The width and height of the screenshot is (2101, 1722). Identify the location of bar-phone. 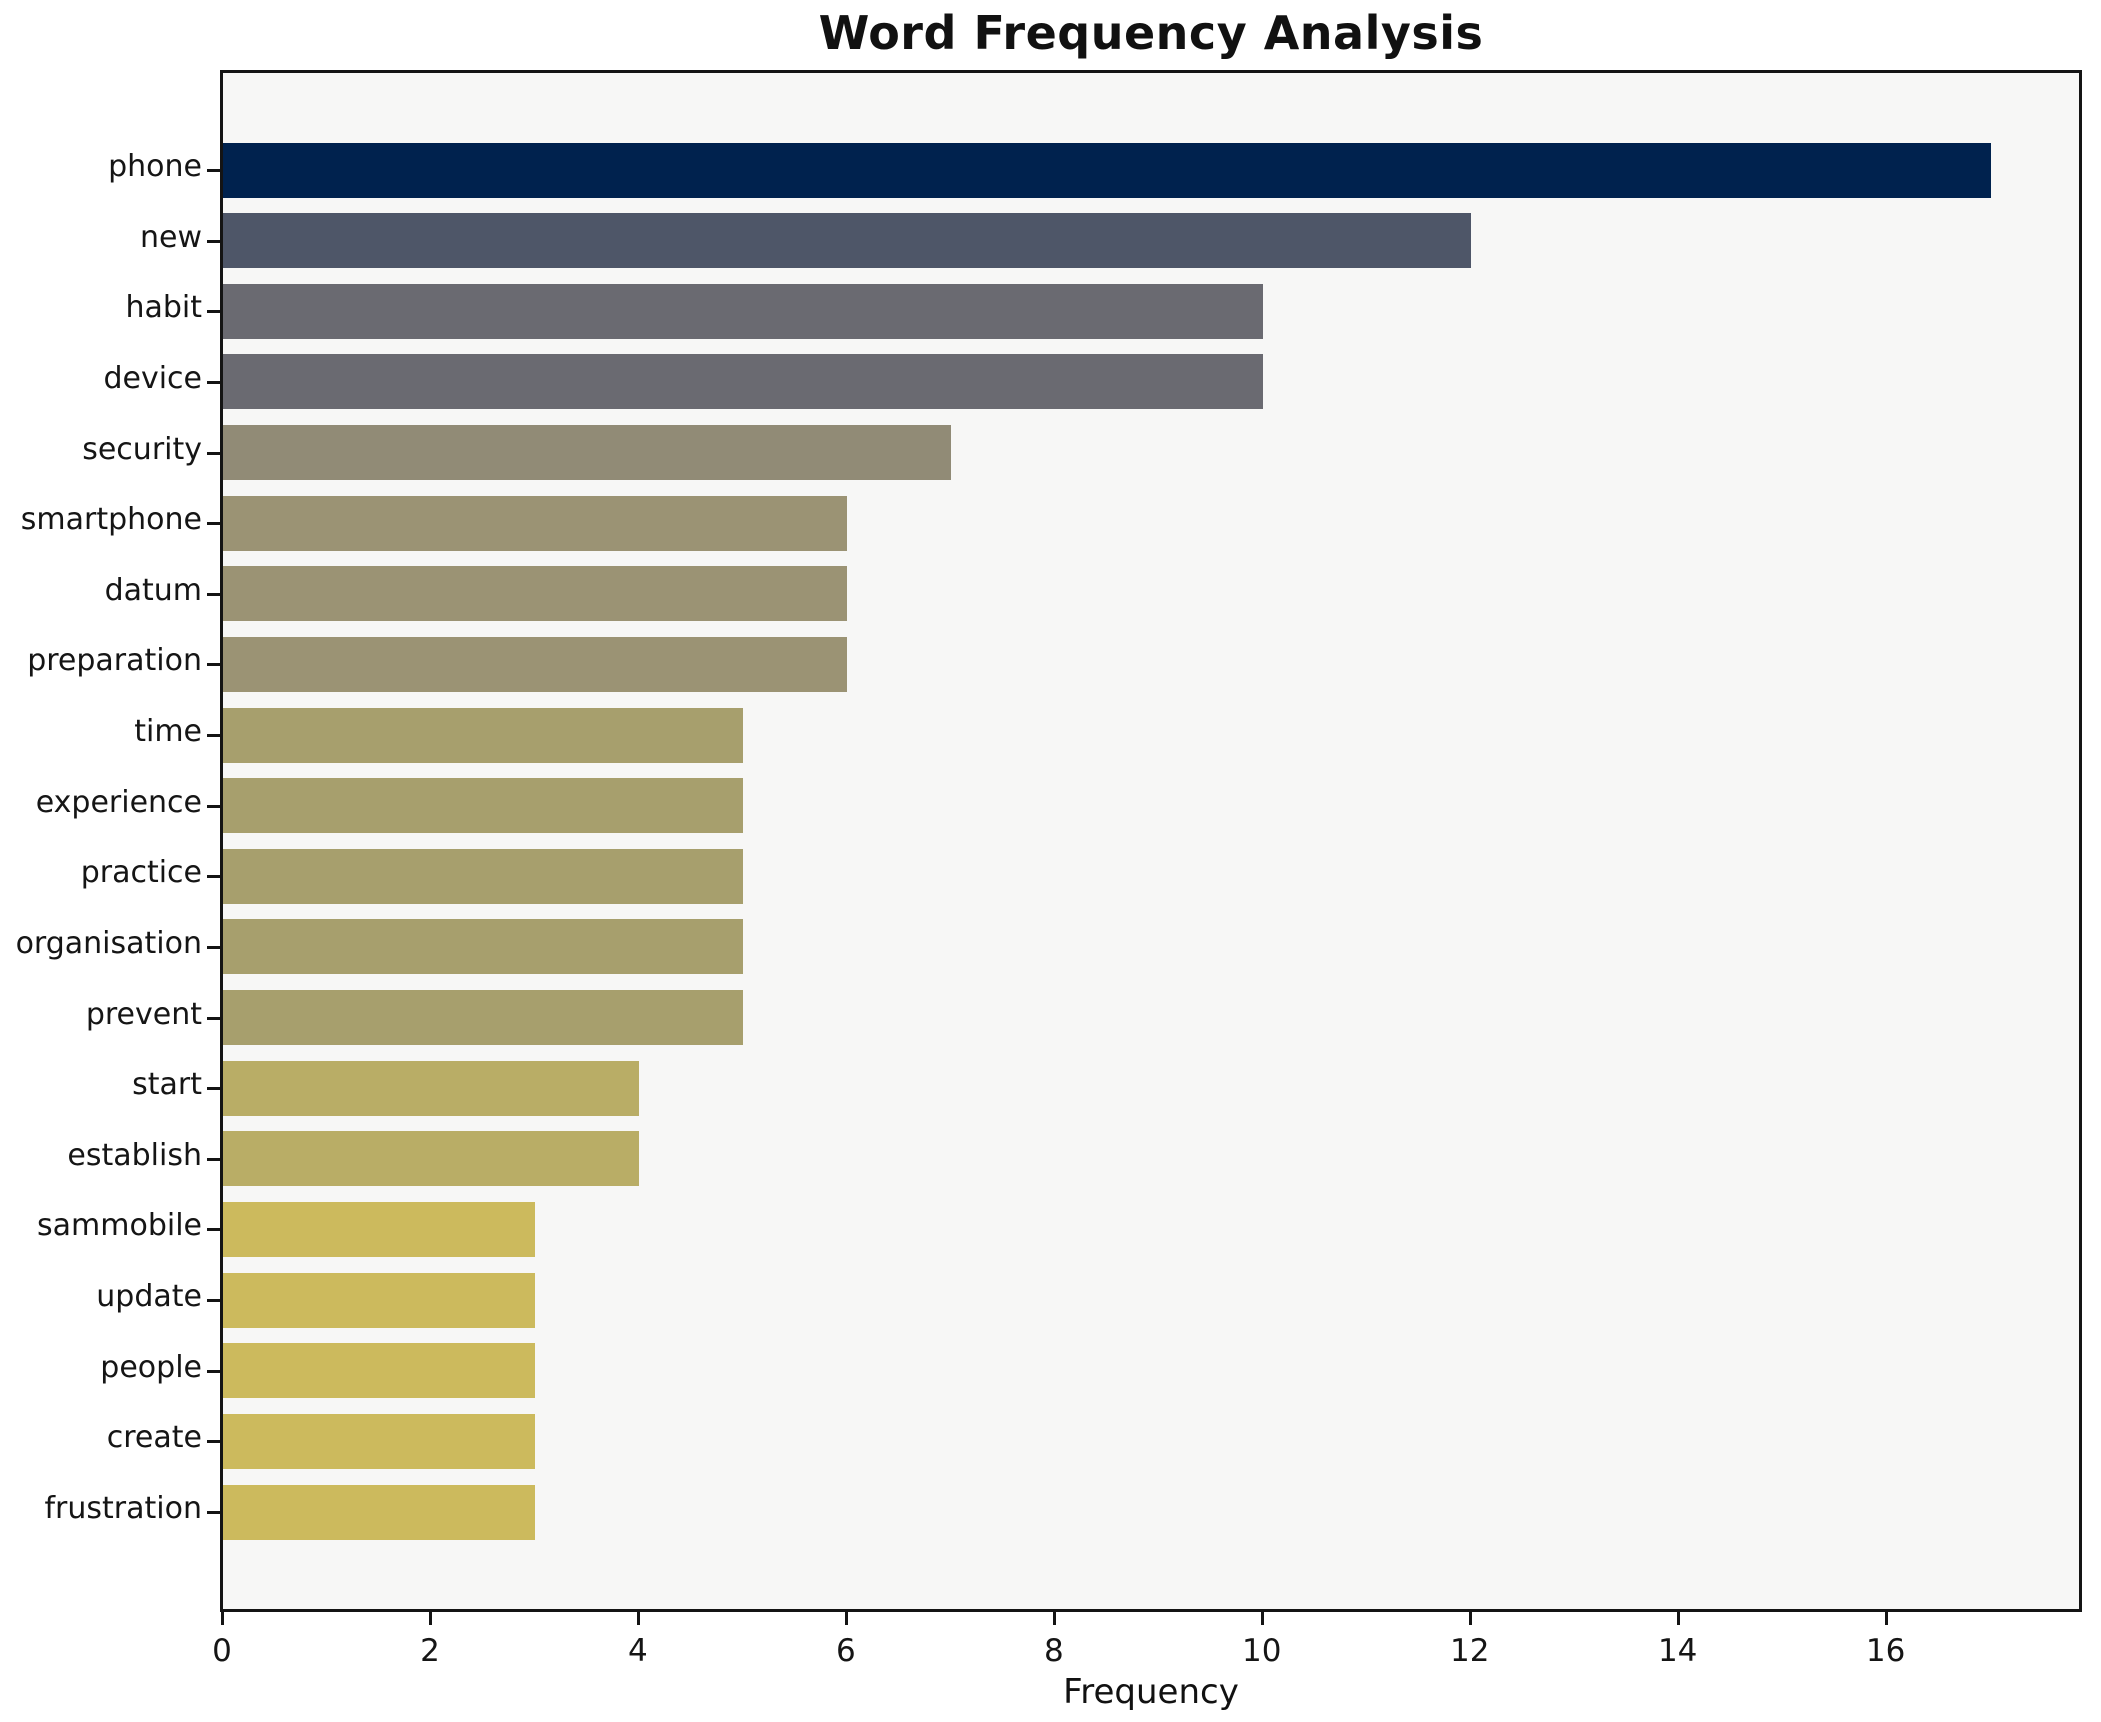
(1107, 170).